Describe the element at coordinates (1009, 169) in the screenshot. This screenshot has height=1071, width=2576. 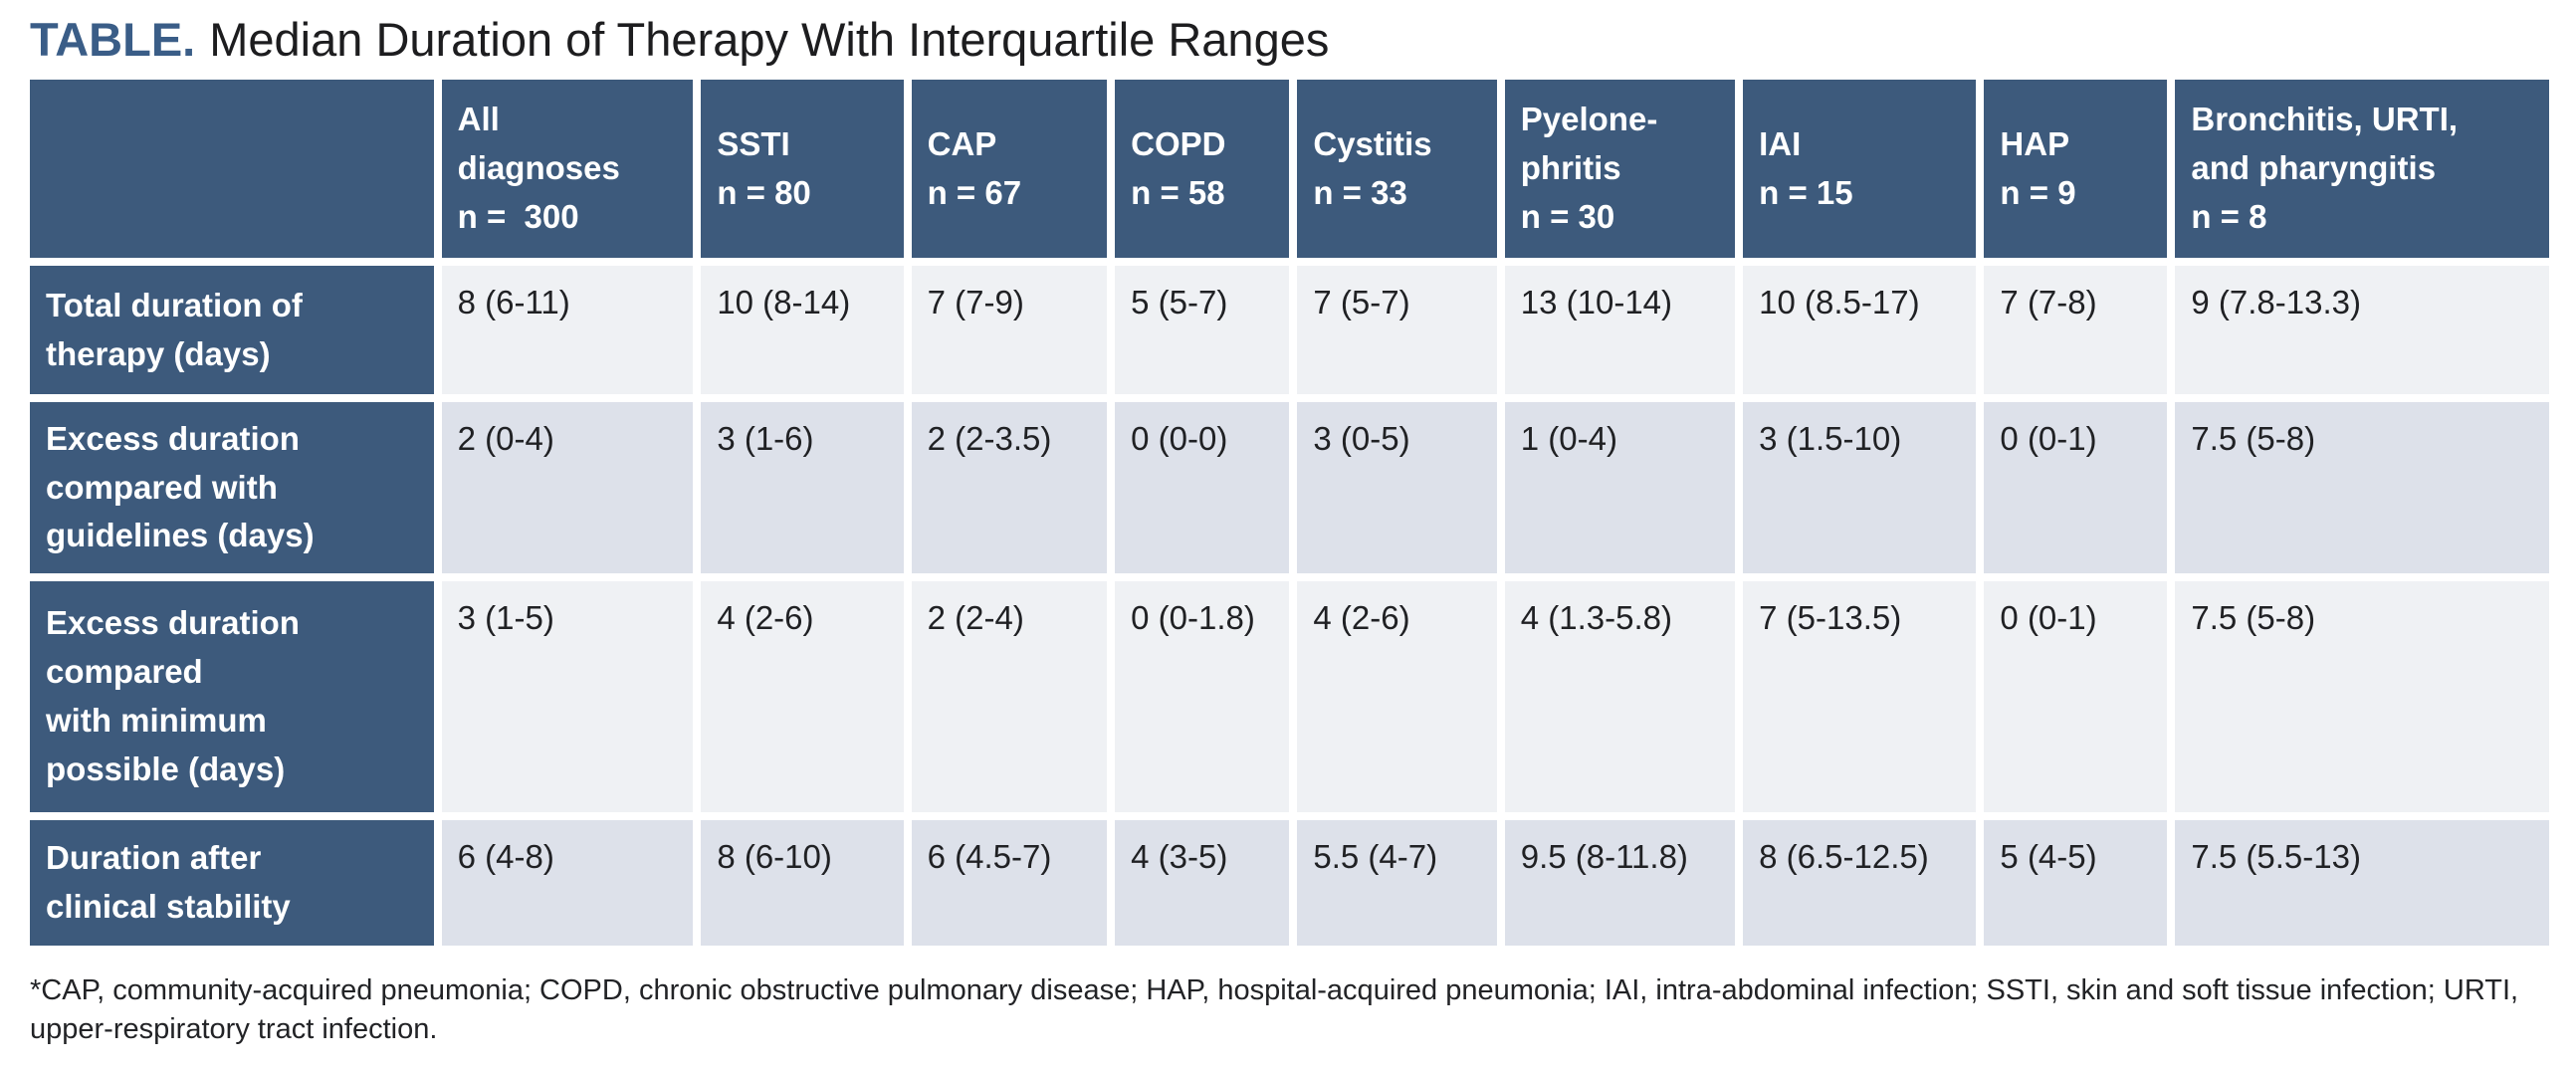
I see `col-header-cap: CAP n = 67` at that location.